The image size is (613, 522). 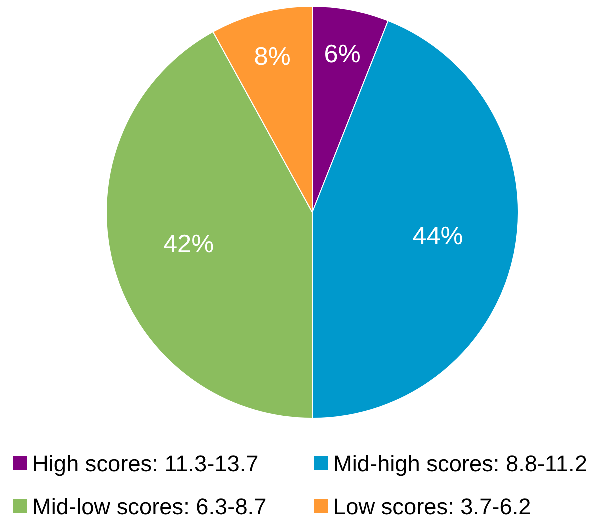 What do you see at coordinates (461, 463) in the screenshot?
I see `legend-label: Mid-high scores: 8.8-11.2` at bounding box center [461, 463].